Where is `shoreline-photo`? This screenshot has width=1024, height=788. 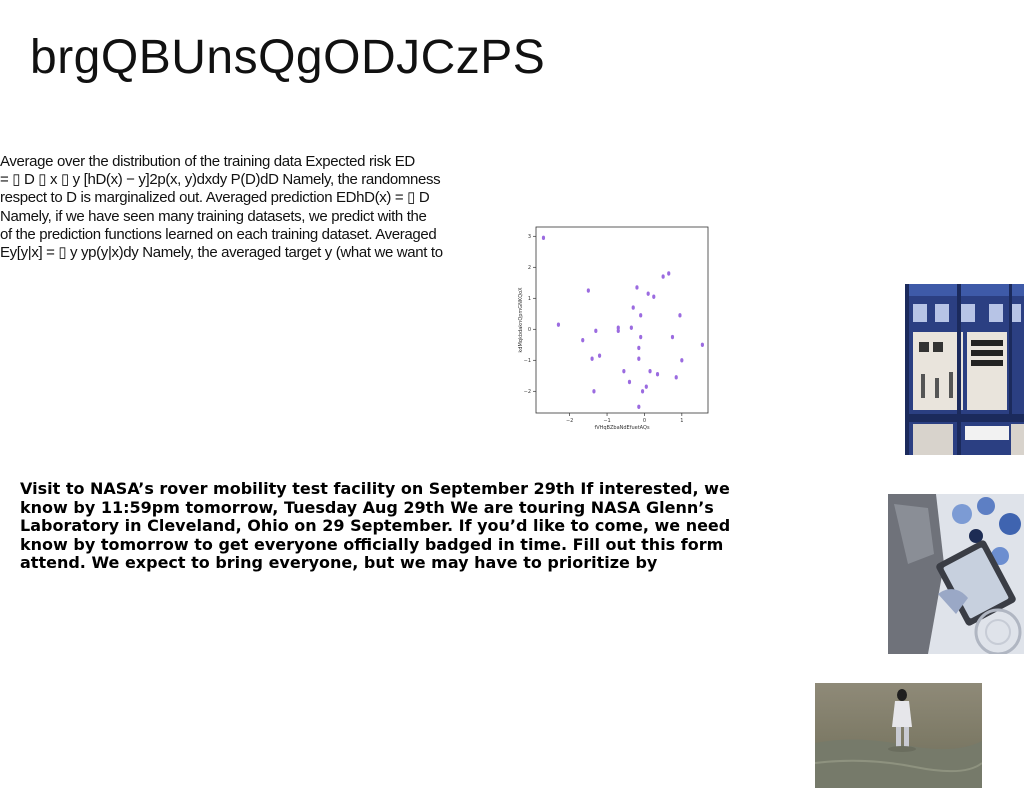
shoreline-photo is located at coordinates (898, 735).